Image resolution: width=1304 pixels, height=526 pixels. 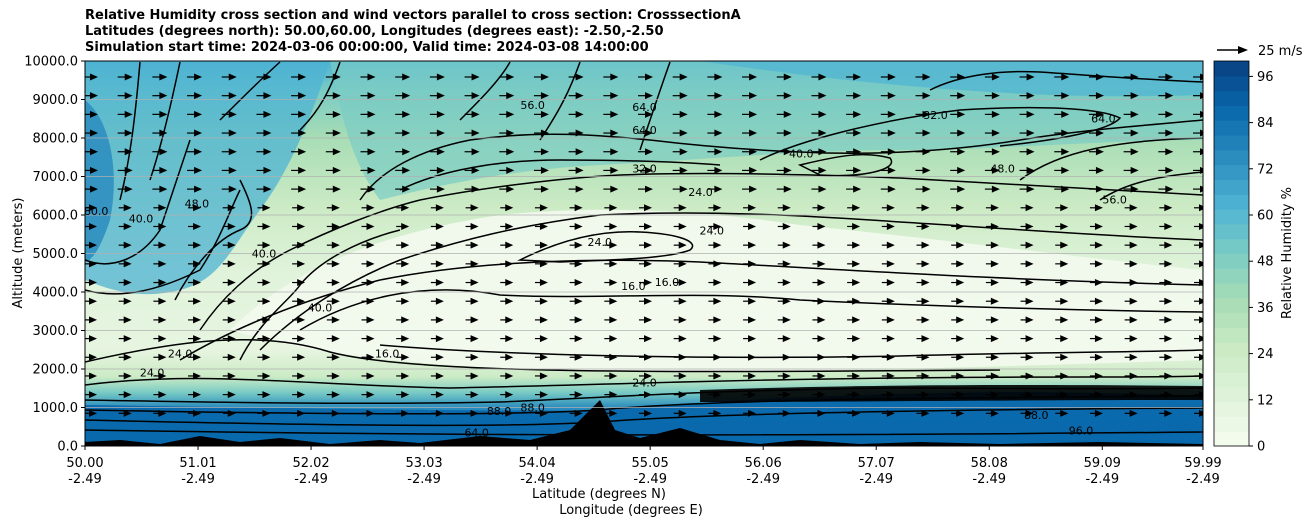 What do you see at coordinates (56, 100) in the screenshot?
I see `y-tick-label: 9000.0` at bounding box center [56, 100].